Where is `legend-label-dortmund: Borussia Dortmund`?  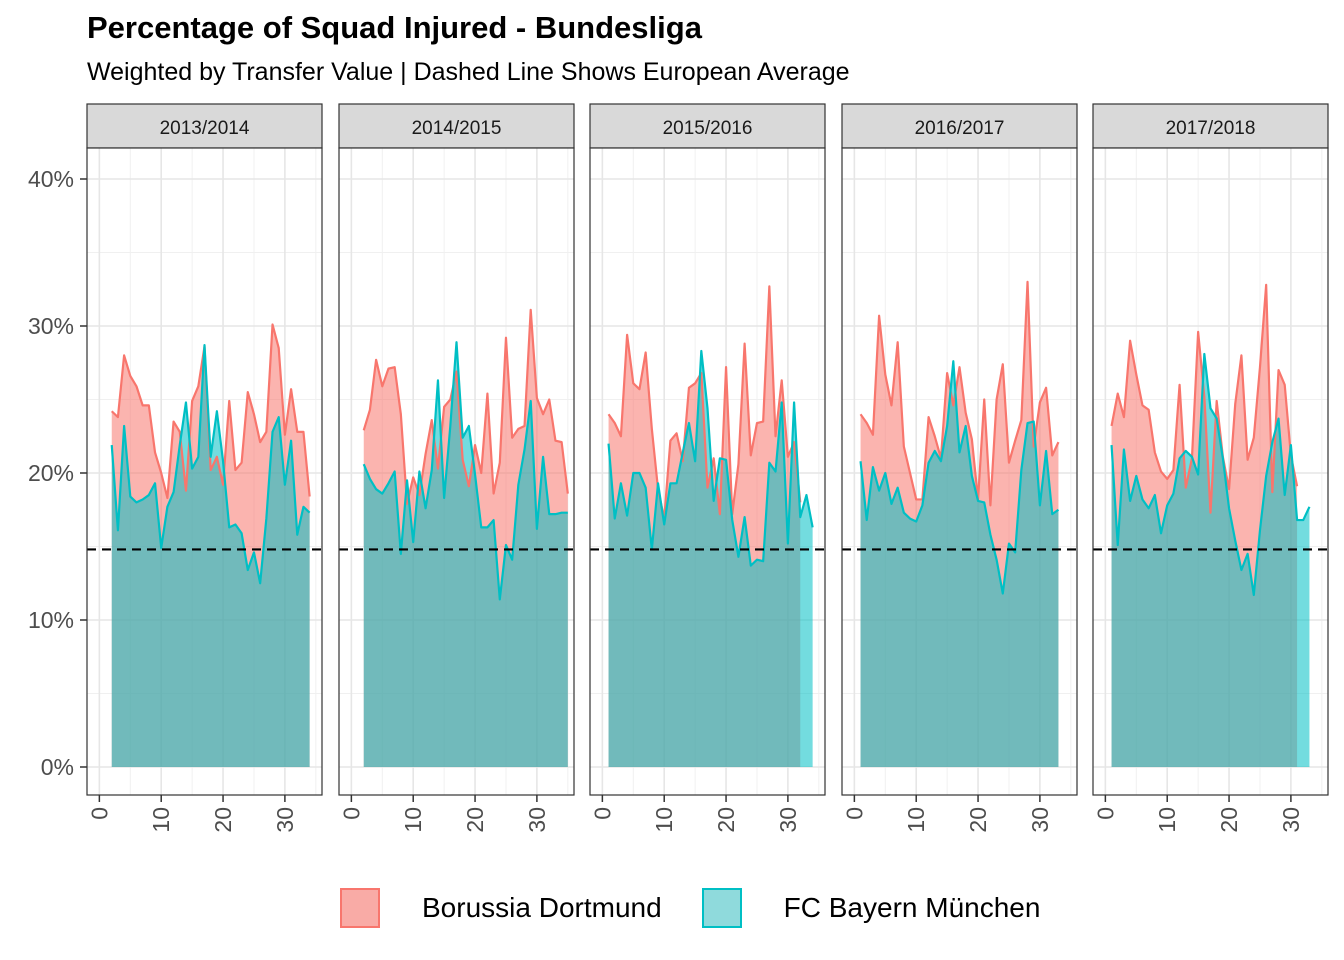 legend-label-dortmund: Borussia Dortmund is located at coordinates (542, 907).